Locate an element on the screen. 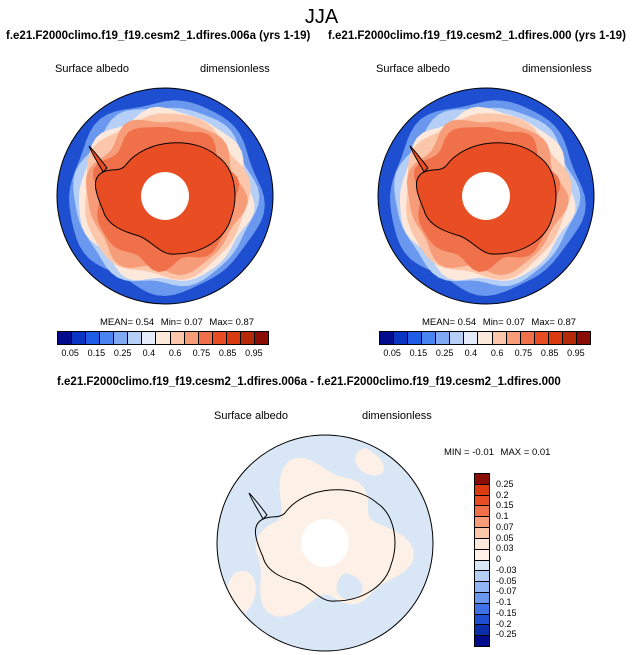  colorbar-tick-label: 0 is located at coordinates (499, 559).